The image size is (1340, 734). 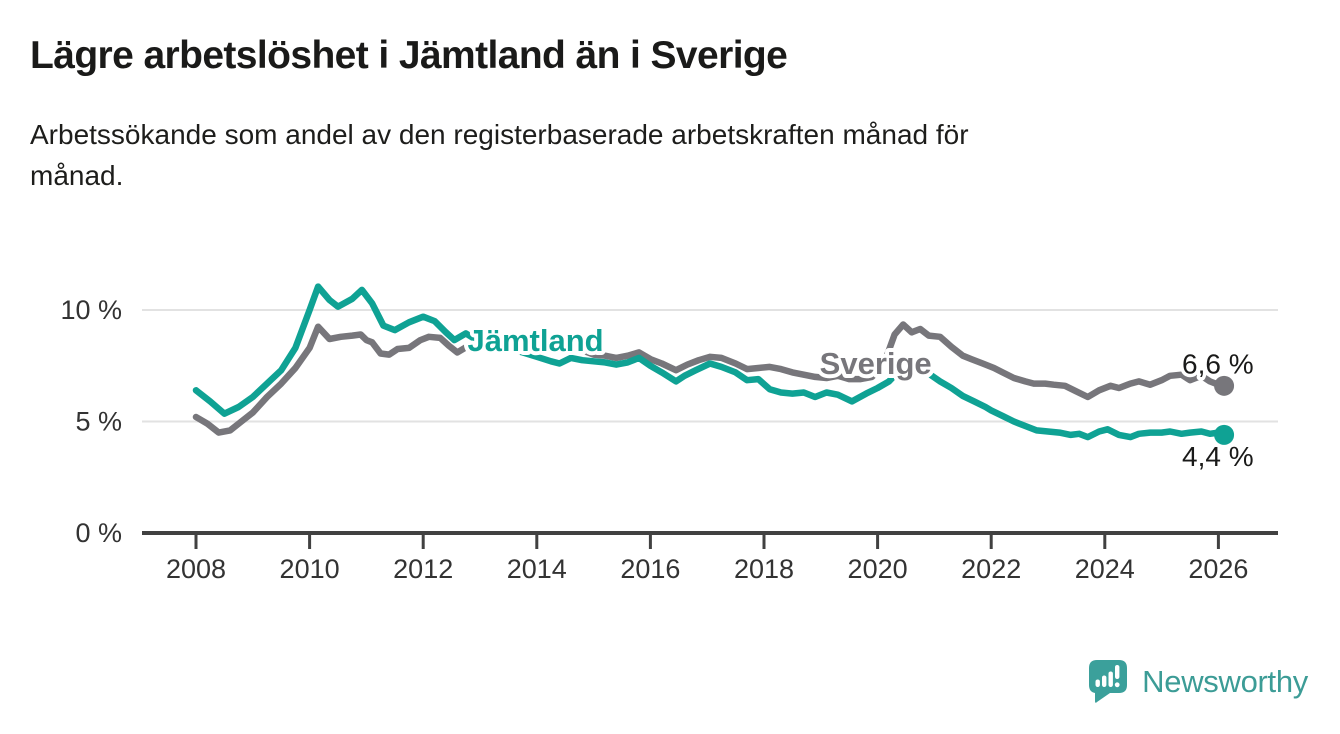 What do you see at coordinates (876, 363) in the screenshot?
I see `series-label-1: Sverige` at bounding box center [876, 363].